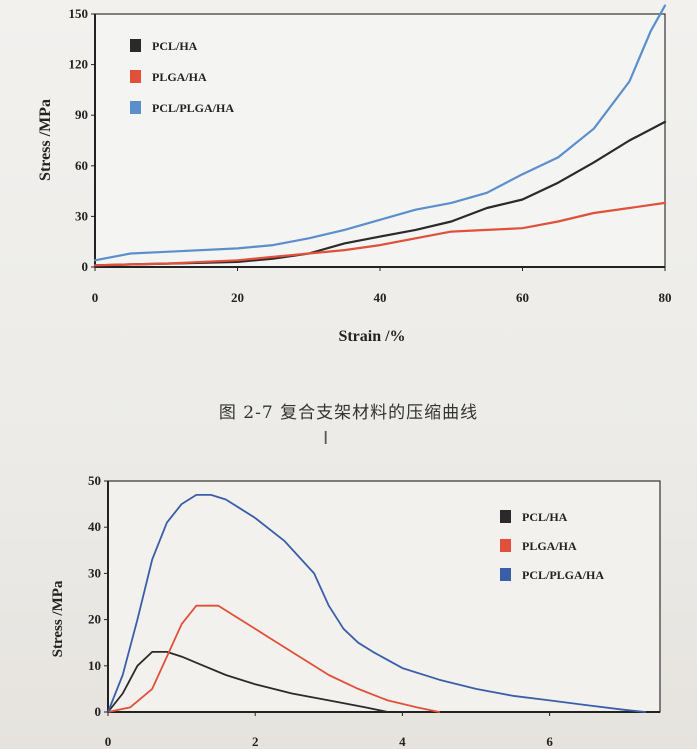  What do you see at coordinates (348, 413) in the screenshot?
I see `figure-caption: 图 2-7 复合支架材料的压缩曲线` at bounding box center [348, 413].